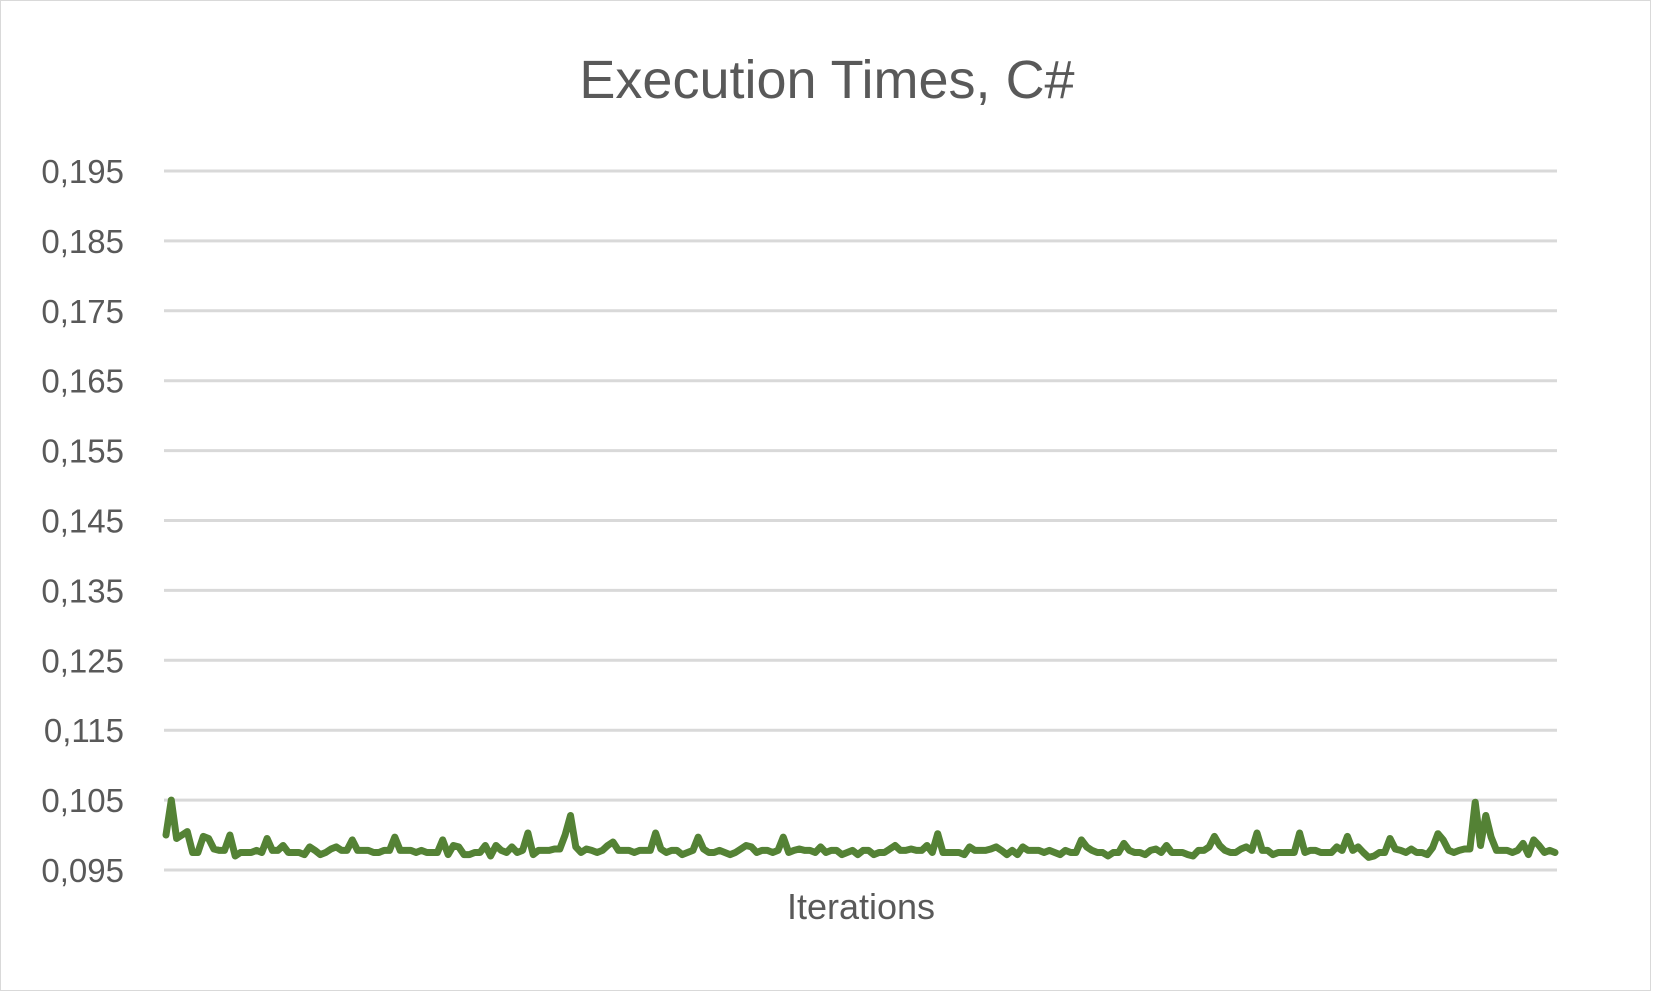 The image size is (1653, 993). I want to click on y-tick-label: 0,115, so click(84, 730).